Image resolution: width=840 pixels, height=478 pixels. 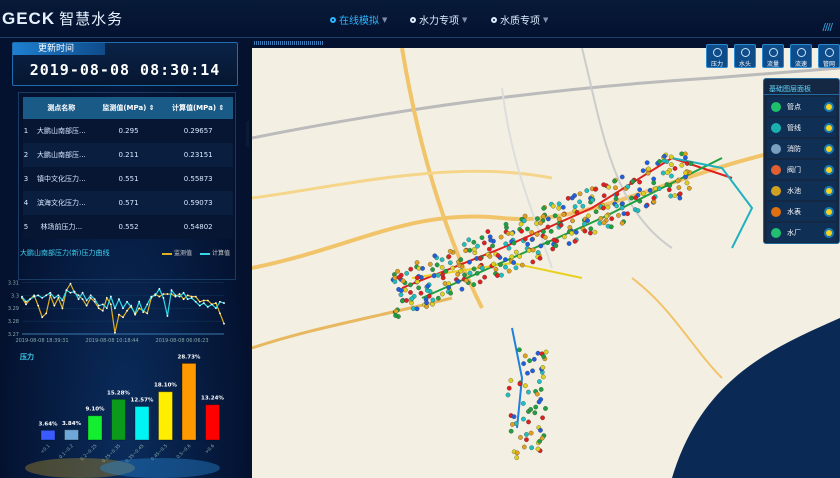 I want to click on tool-label: 压力, so click(x=716, y=64).